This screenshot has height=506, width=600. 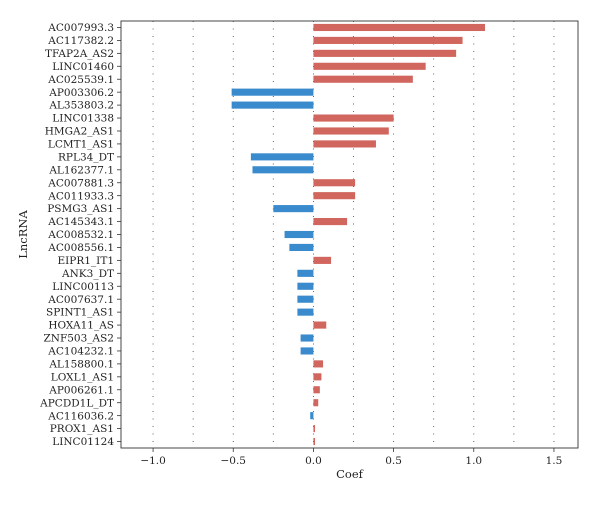 What do you see at coordinates (80, 183) in the screenshot?
I see `y-tick-label: AC007881.3` at bounding box center [80, 183].